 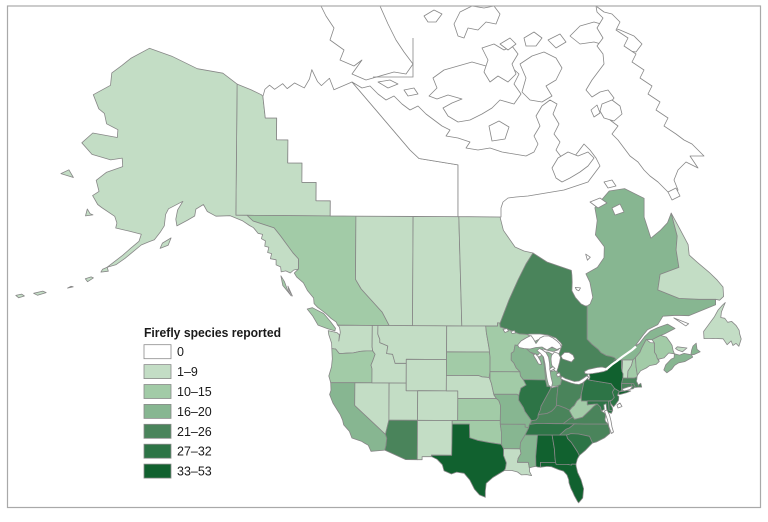 I want to click on svg-text: 1–9, so click(x=187, y=372).